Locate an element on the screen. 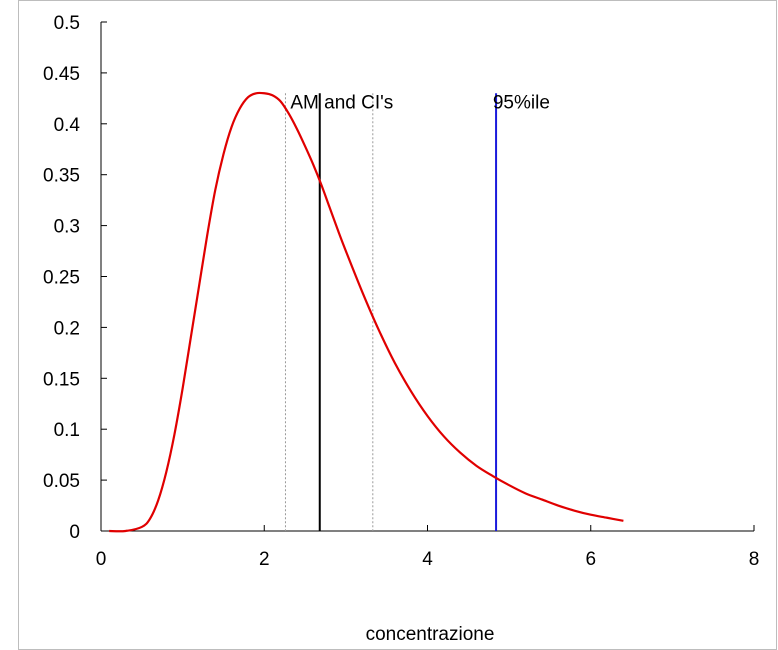 This screenshot has width=778, height=650. y-tick-label: 0.15 is located at coordinates (61, 379).